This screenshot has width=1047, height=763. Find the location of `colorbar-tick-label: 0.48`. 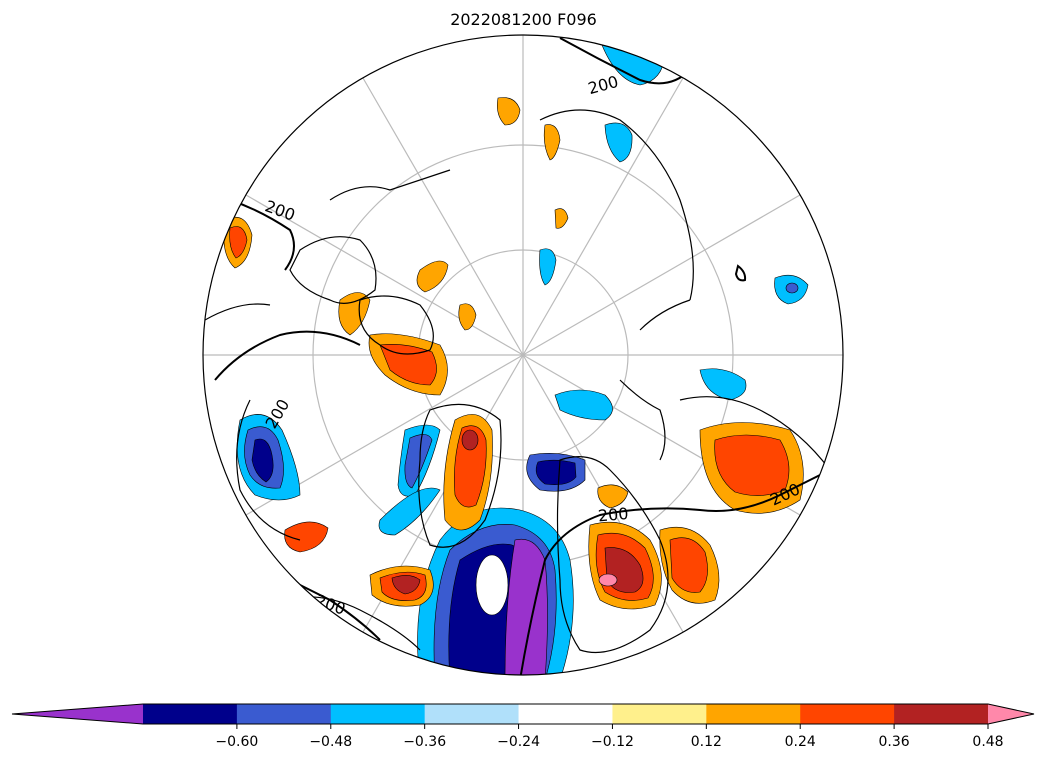

colorbar-tick-label: 0.48 is located at coordinates (987, 742).